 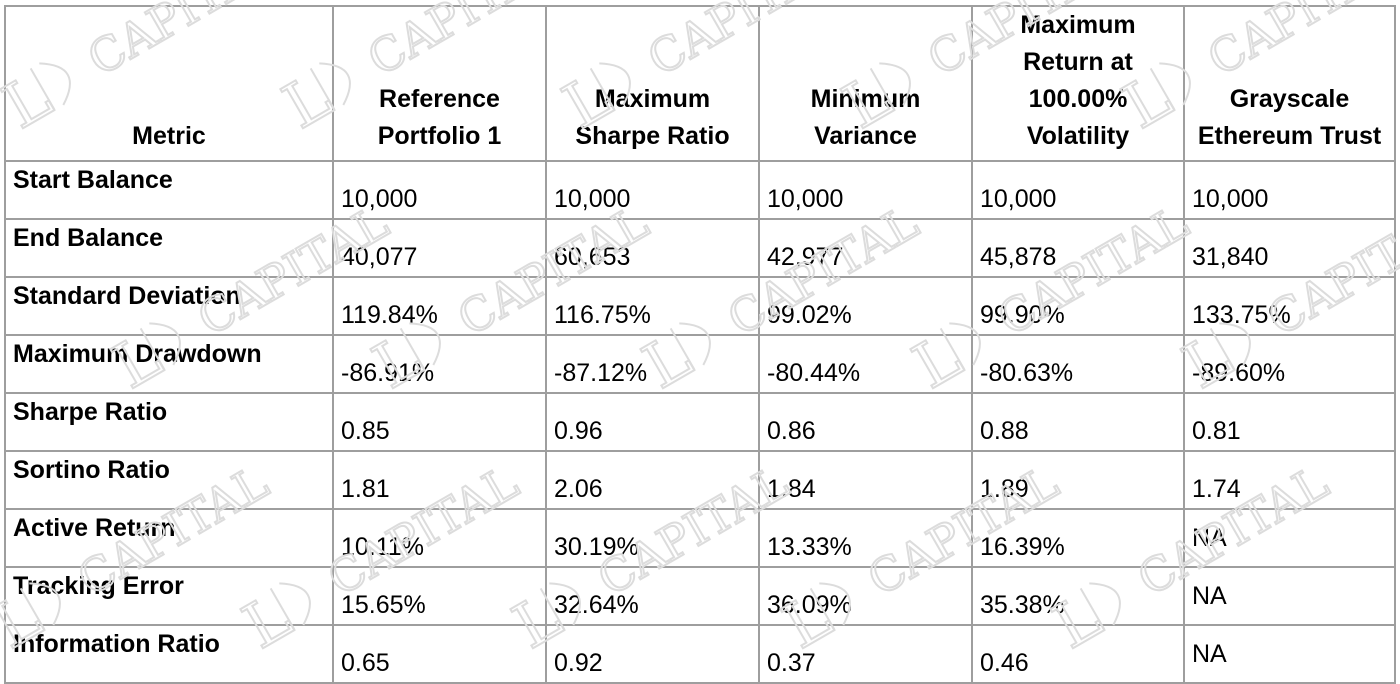 What do you see at coordinates (439, 248) in the screenshot?
I see `table-cell: 40,077` at bounding box center [439, 248].